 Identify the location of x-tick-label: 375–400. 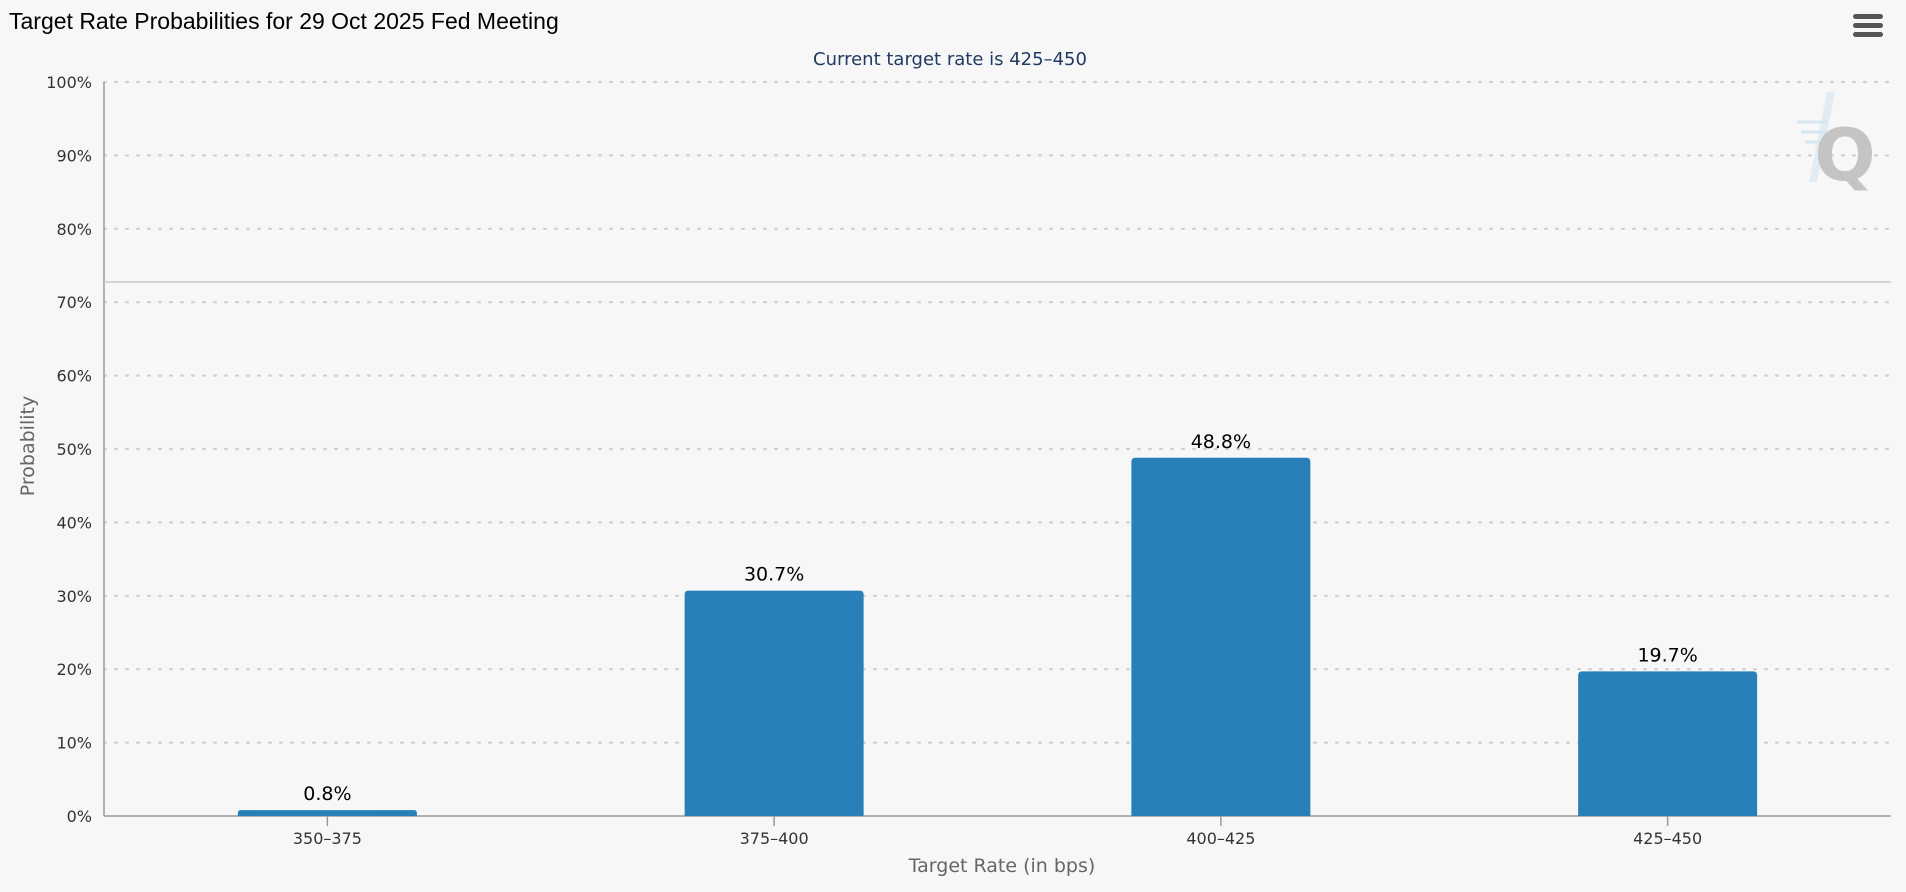
(774, 838).